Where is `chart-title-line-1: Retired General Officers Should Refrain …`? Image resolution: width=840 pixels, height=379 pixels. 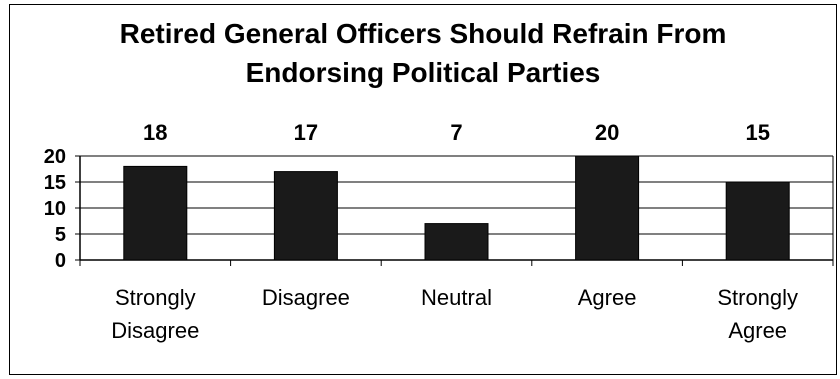 chart-title-line-1: Retired General Officers Should Refrain … is located at coordinates (423, 33).